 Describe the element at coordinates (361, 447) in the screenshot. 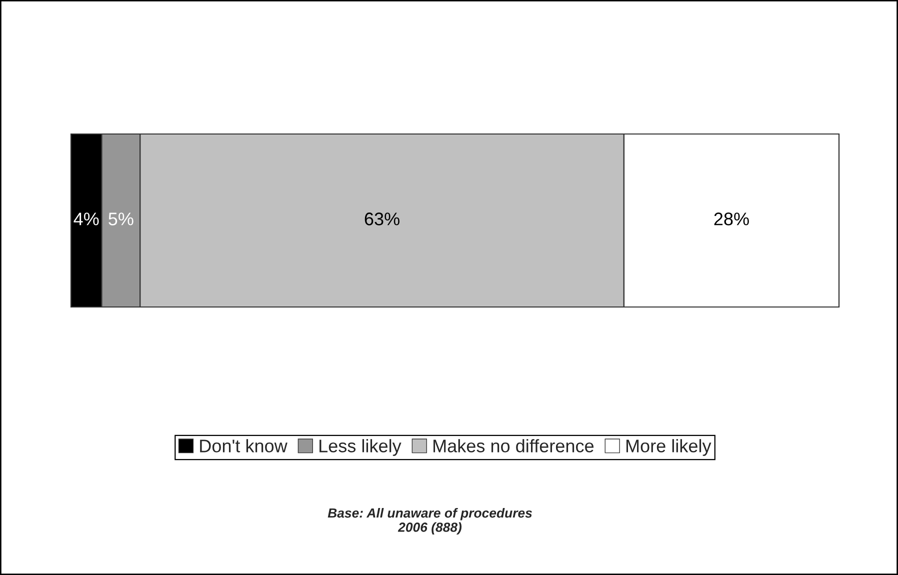

I see `legend-label: Less likely` at that location.